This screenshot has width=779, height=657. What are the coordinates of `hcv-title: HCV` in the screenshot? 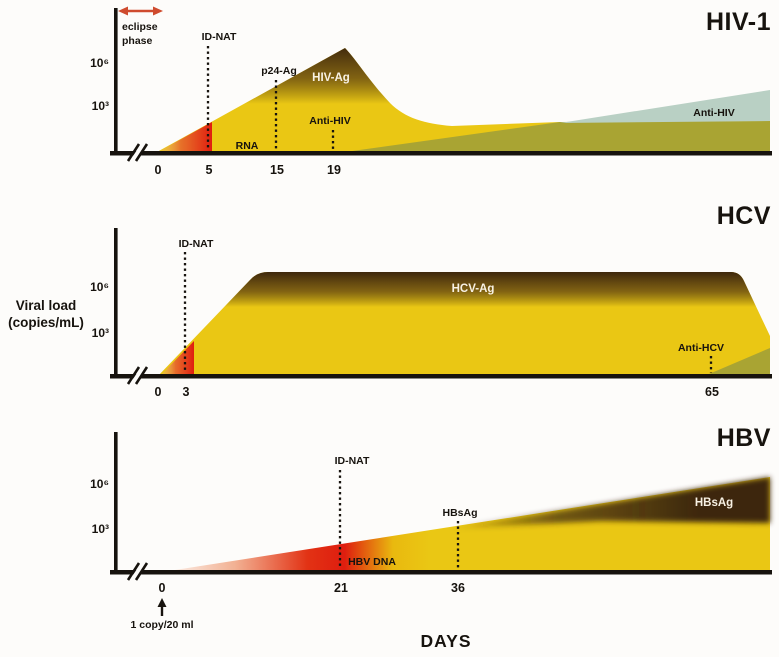 It's located at (744, 216).